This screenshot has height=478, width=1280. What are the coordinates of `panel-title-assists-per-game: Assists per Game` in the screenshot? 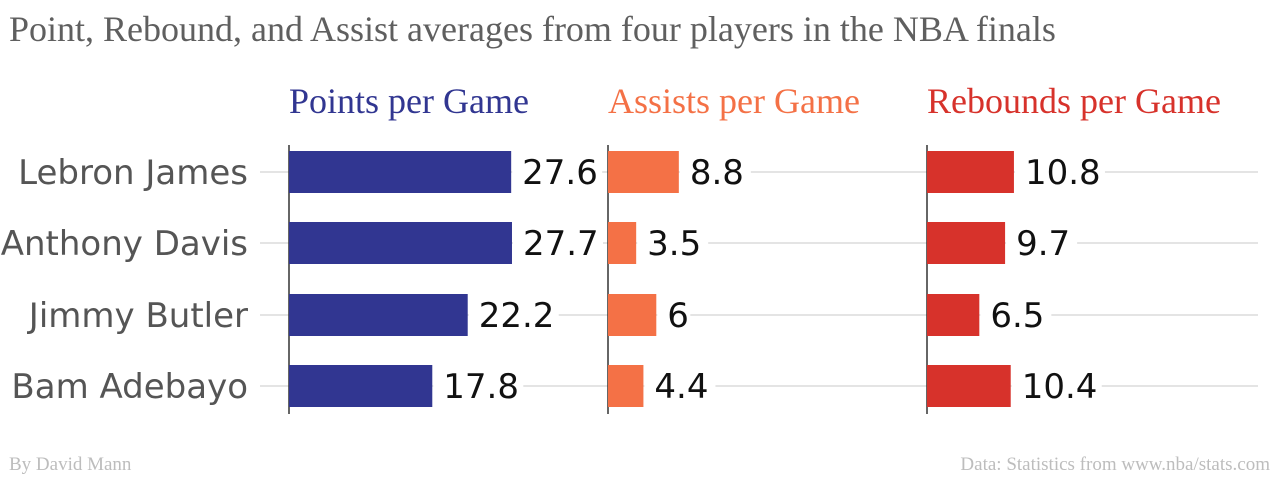 It's located at (734, 101).